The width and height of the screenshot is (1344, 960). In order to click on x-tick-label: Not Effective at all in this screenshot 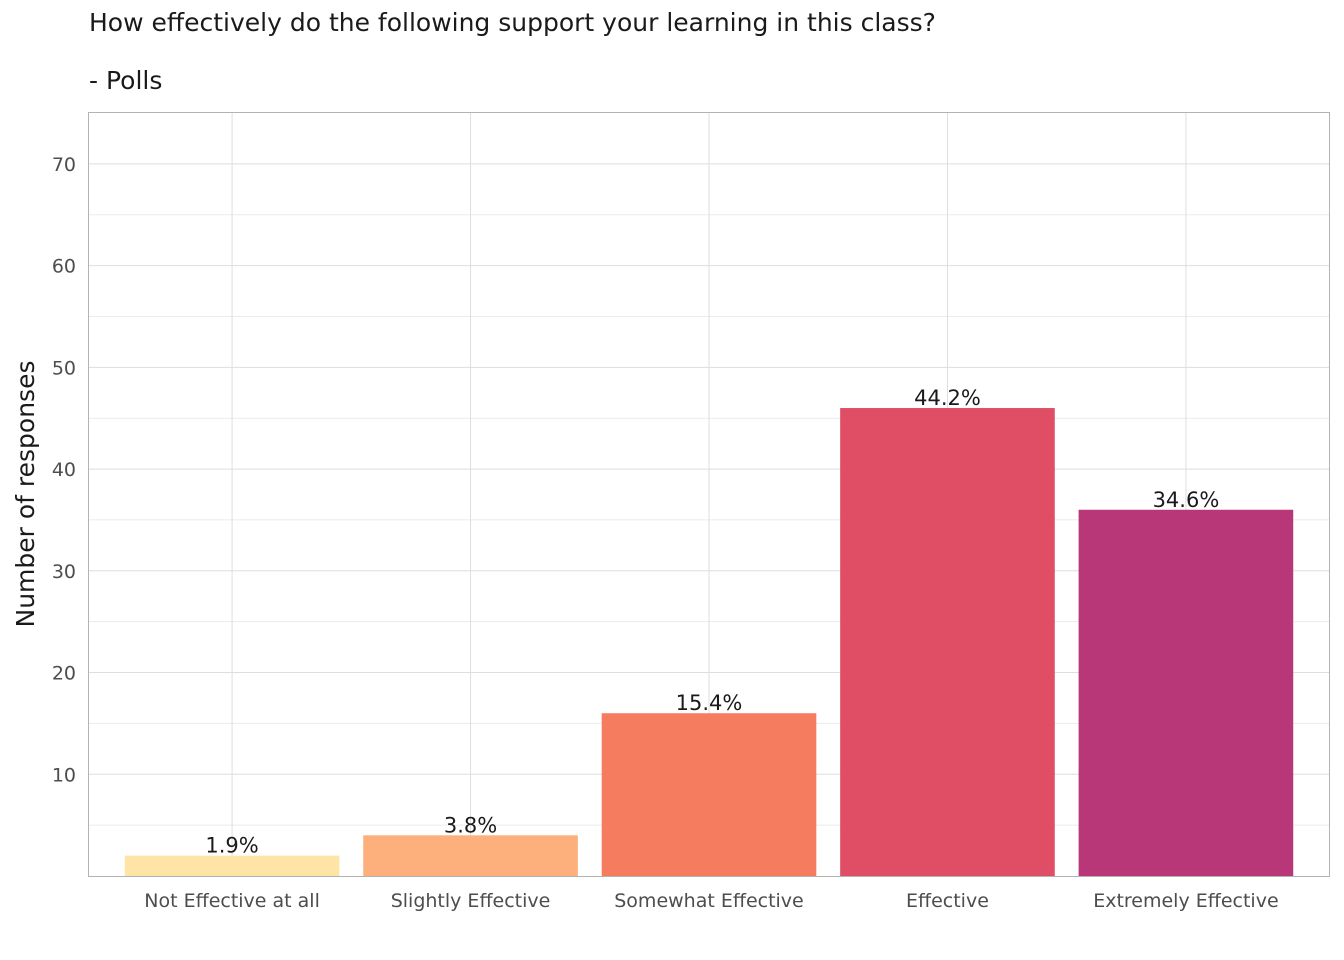, I will do `click(232, 901)`.